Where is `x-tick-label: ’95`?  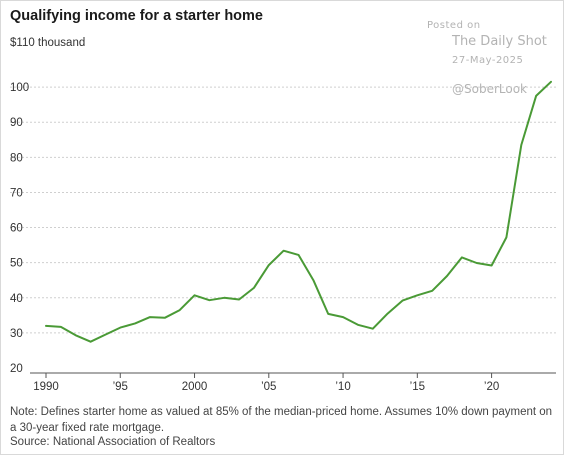
x-tick-label: ’95 is located at coordinates (120, 387).